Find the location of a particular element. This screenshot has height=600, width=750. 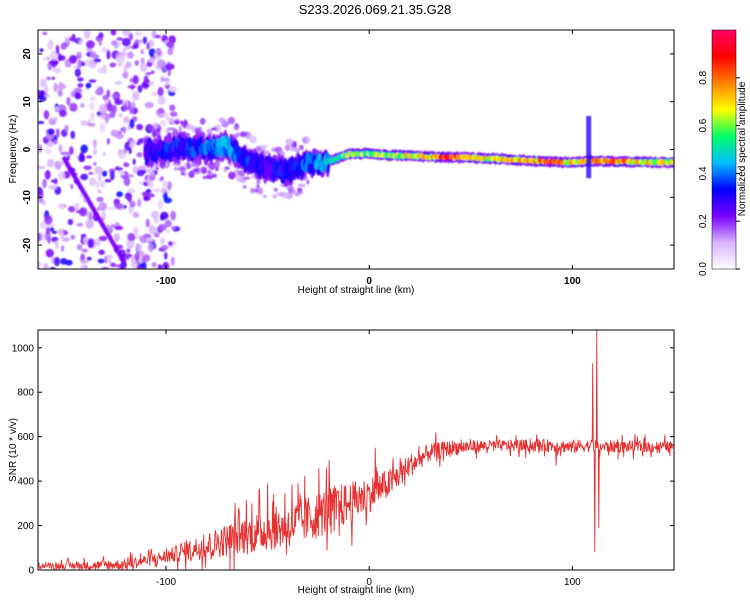

snr-x-label: Height of straight line (km) is located at coordinates (356, 590).